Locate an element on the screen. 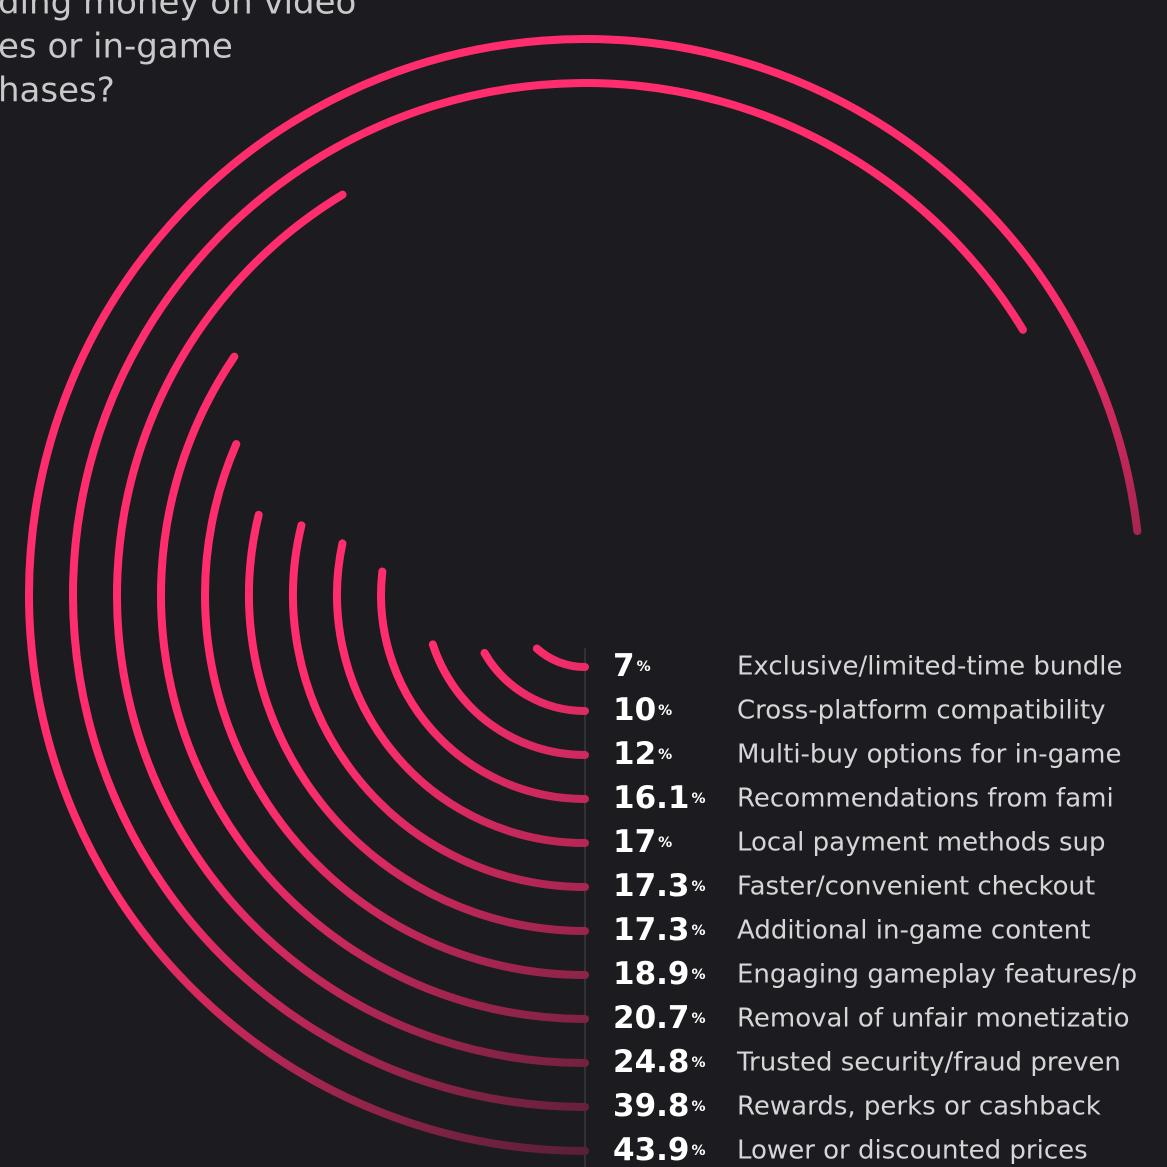  category-label: Local payment methods sup is located at coordinates (921, 843).